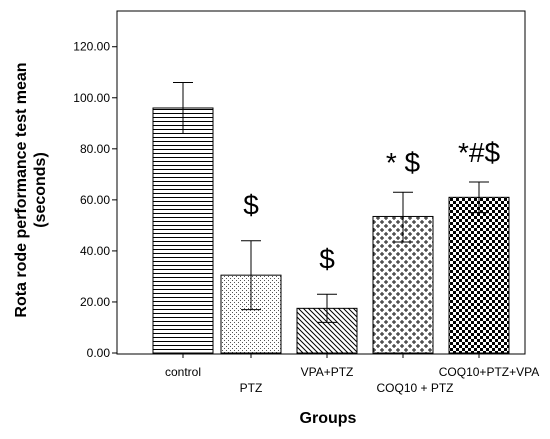 The image size is (550, 439). What do you see at coordinates (95, 149) in the screenshot?
I see `y-tick-label: 80.00` at bounding box center [95, 149].